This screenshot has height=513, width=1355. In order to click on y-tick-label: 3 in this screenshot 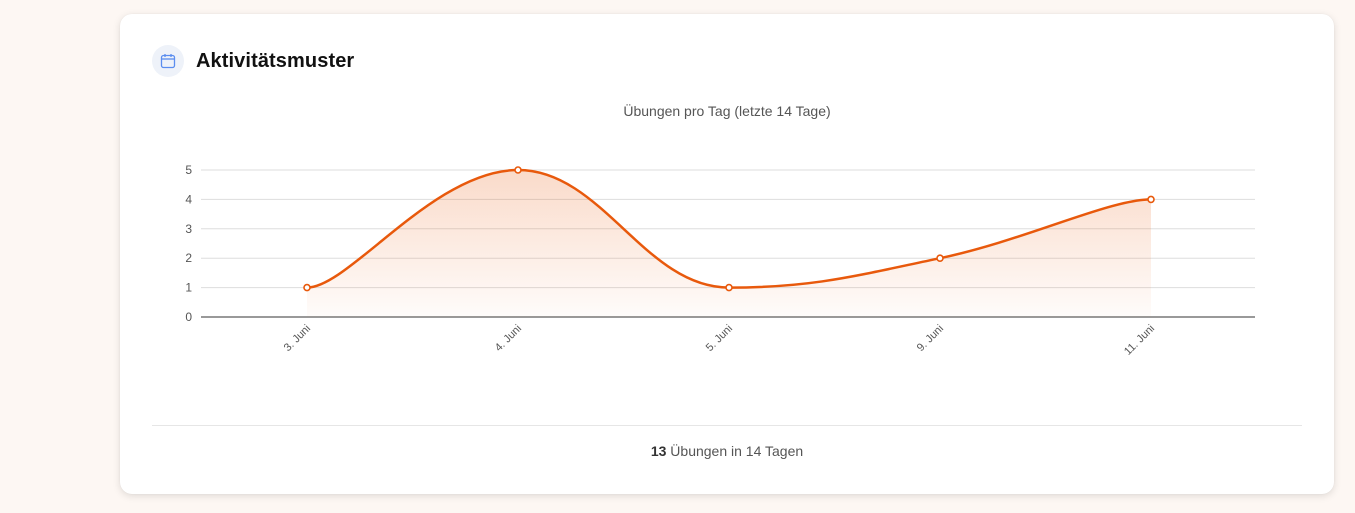, I will do `click(188, 229)`.